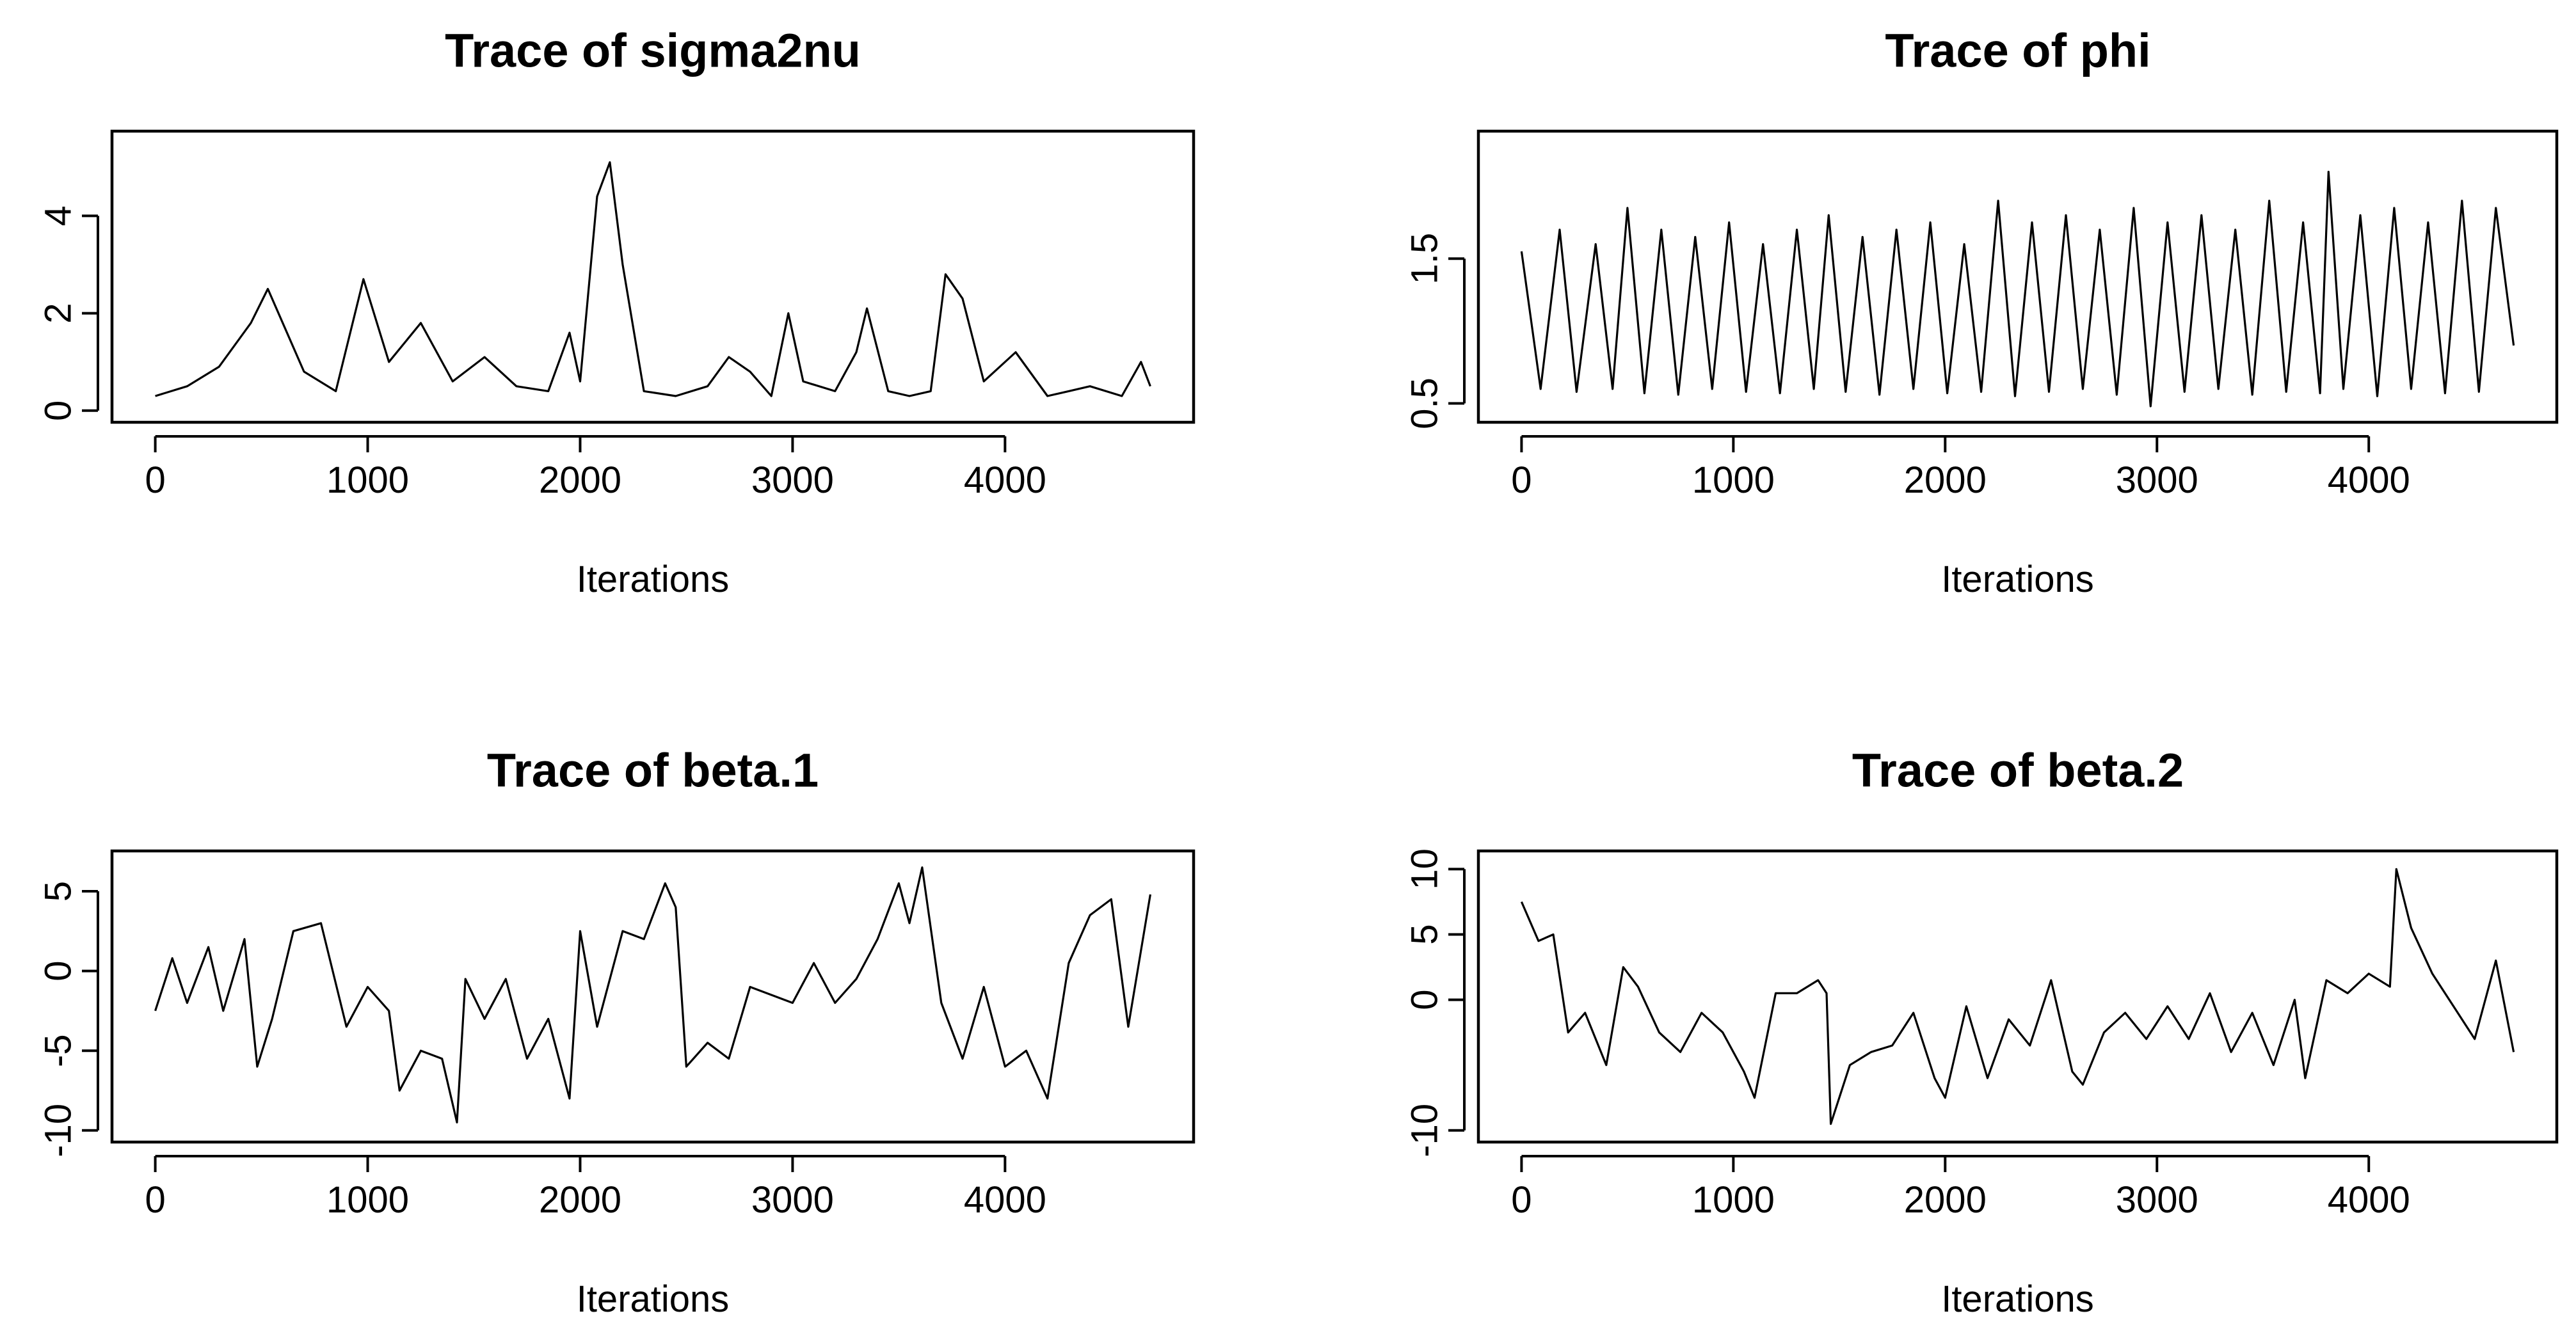 This screenshot has width=2576, height=1334. What do you see at coordinates (58, 215) in the screenshot?
I see `y-tick-label: 4` at bounding box center [58, 215].